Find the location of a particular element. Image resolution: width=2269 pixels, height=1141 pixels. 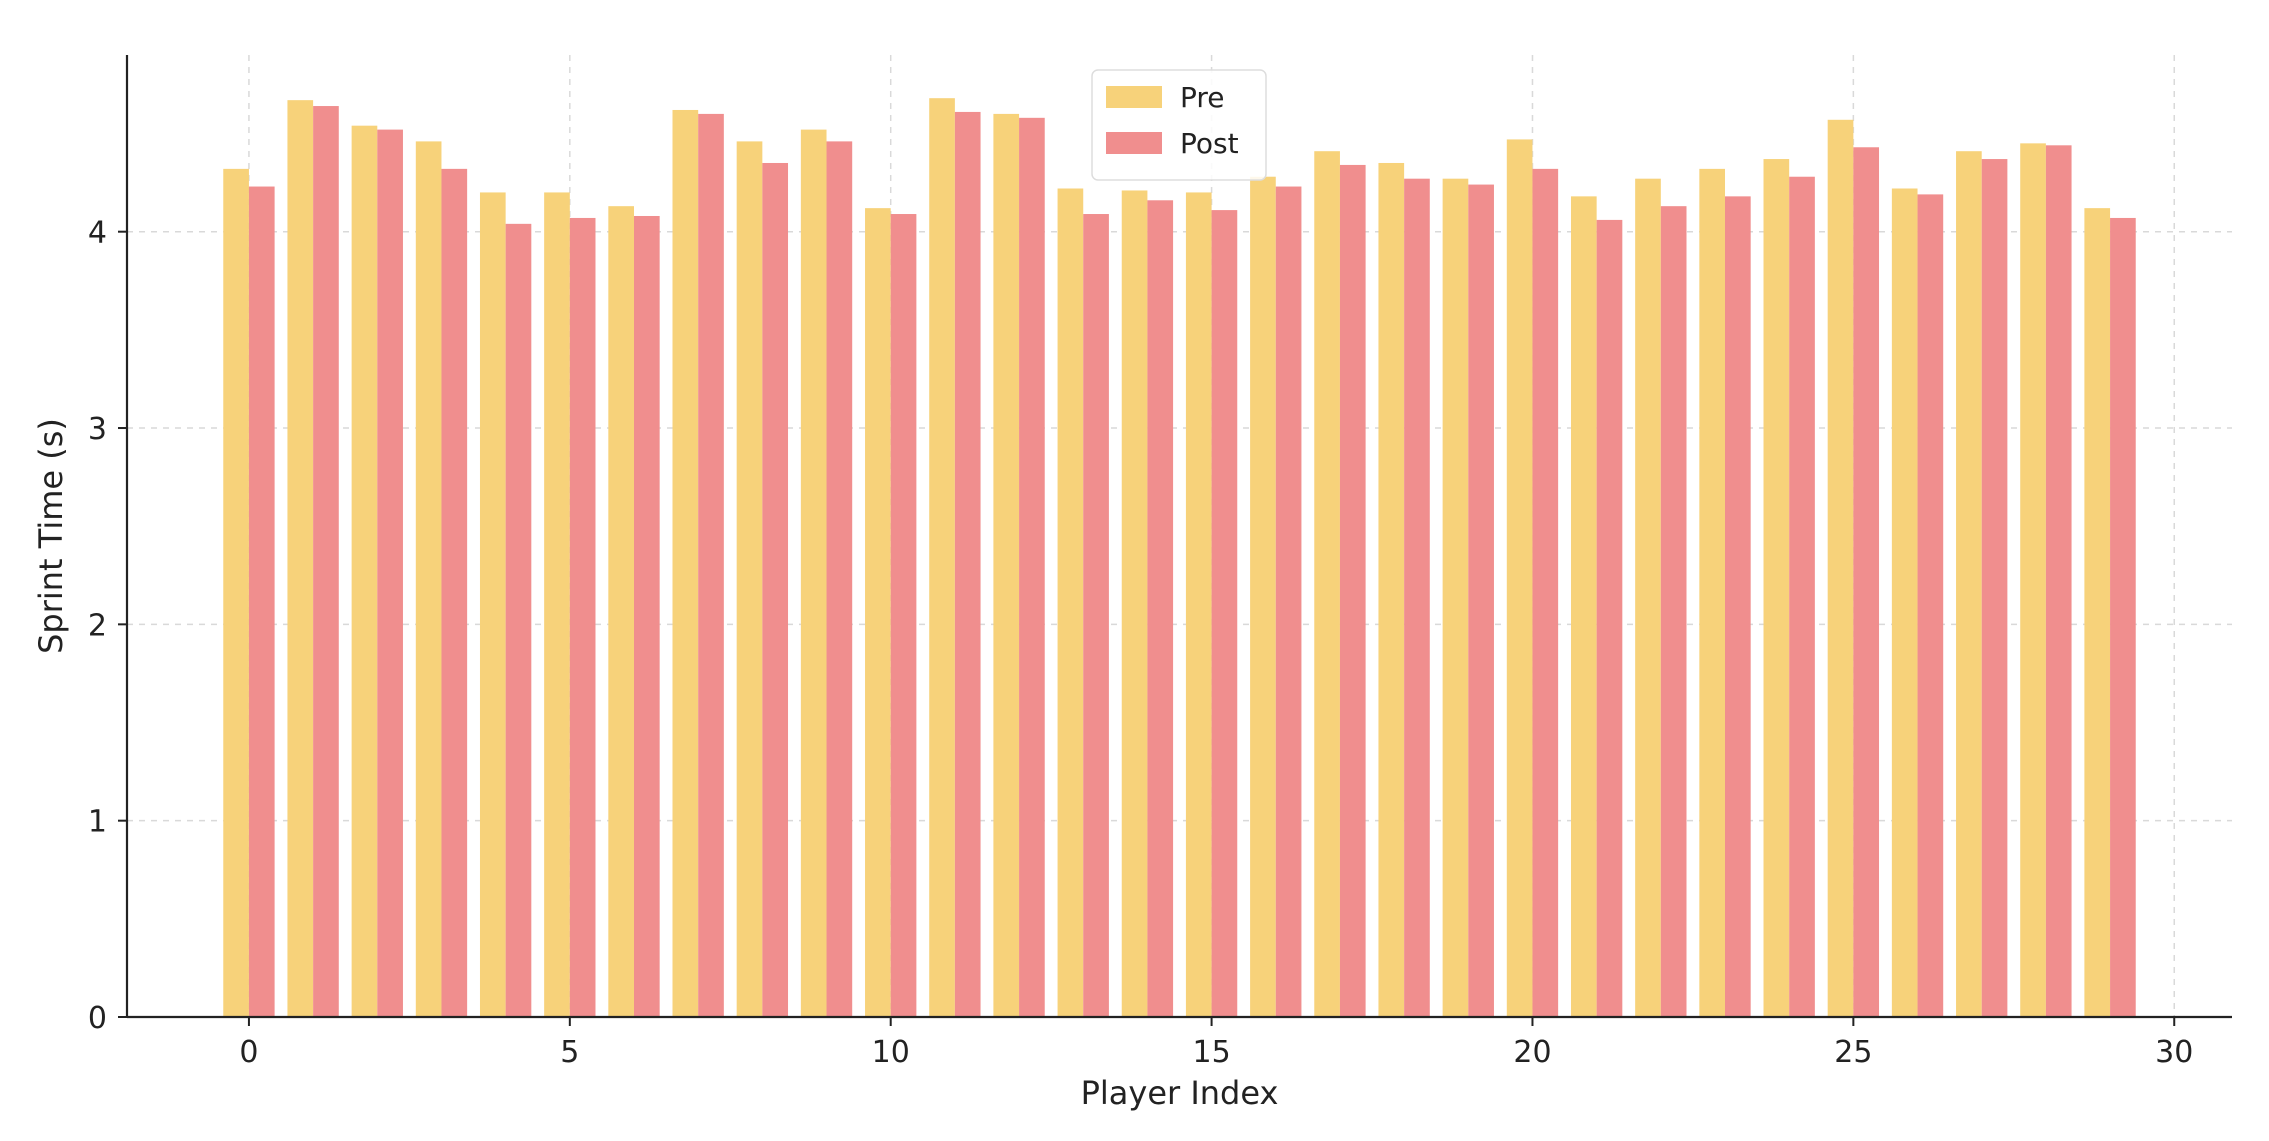

y-axis-title: Sprint Time (s) is located at coordinates (51, 536).